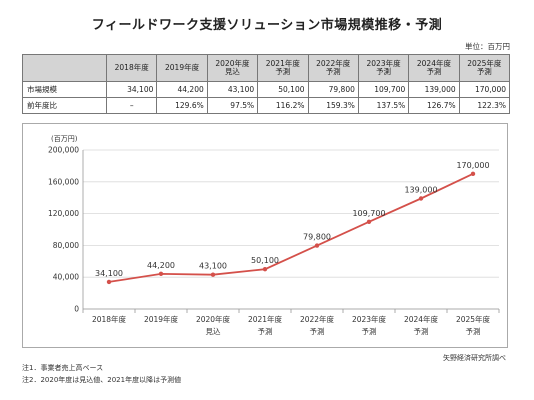  Describe the element at coordinates (182, 105) in the screenshot. I see `table-cell: 129.6%` at that location.